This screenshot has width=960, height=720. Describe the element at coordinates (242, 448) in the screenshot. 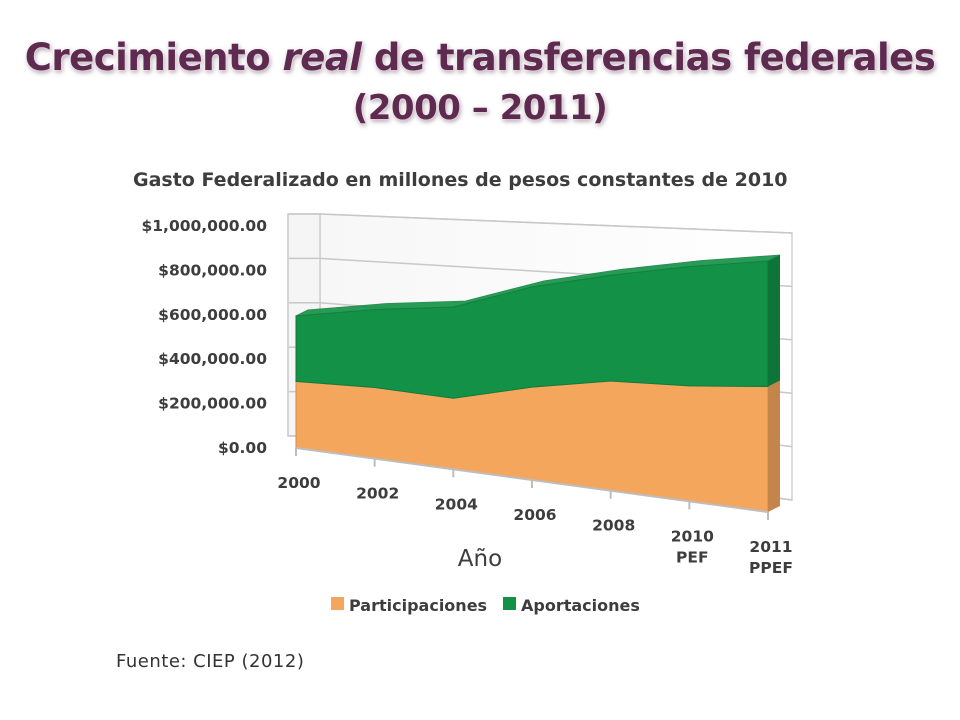

I see `y-tick-label-0: $0.00` at that location.